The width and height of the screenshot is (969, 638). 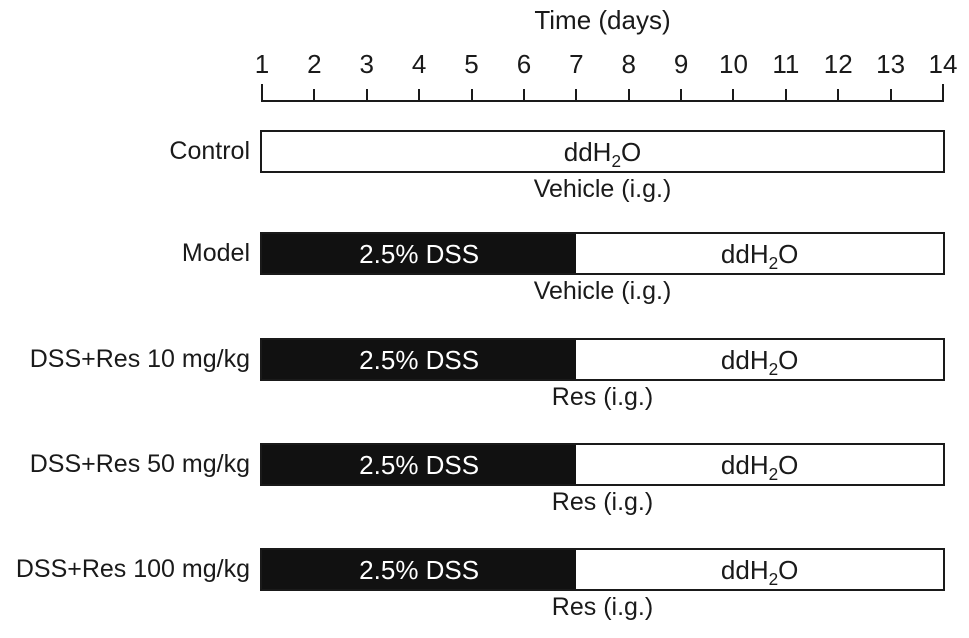 I want to click on group-label: DSS+Res 10 mg/kg, so click(x=139, y=359).